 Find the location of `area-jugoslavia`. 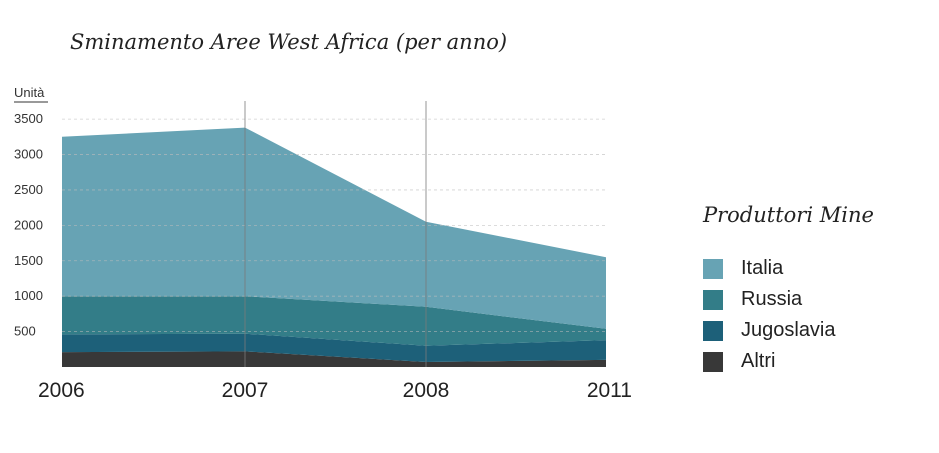

area-jugoslavia is located at coordinates (334, 347).